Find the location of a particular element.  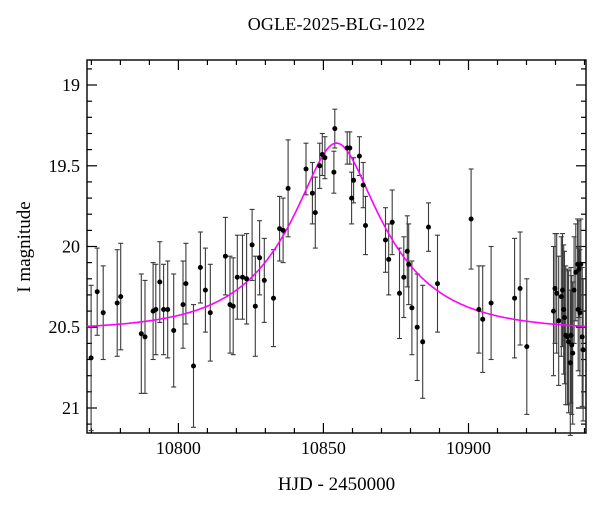

svg-text: 20.5 is located at coordinates (65, 327).